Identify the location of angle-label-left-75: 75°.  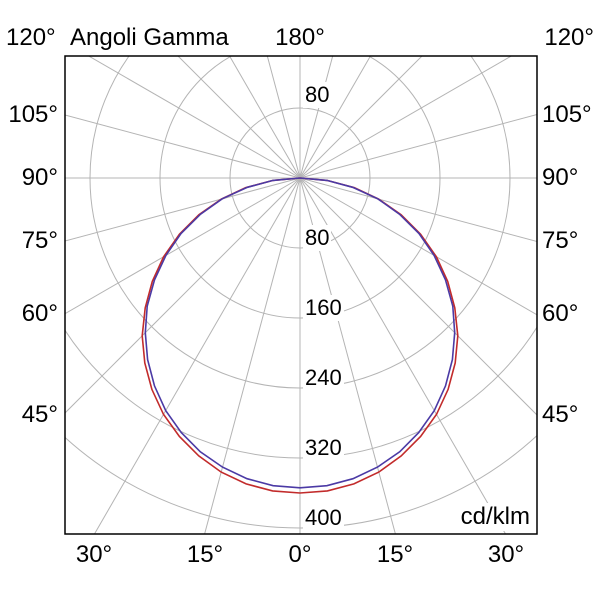
(39, 240).